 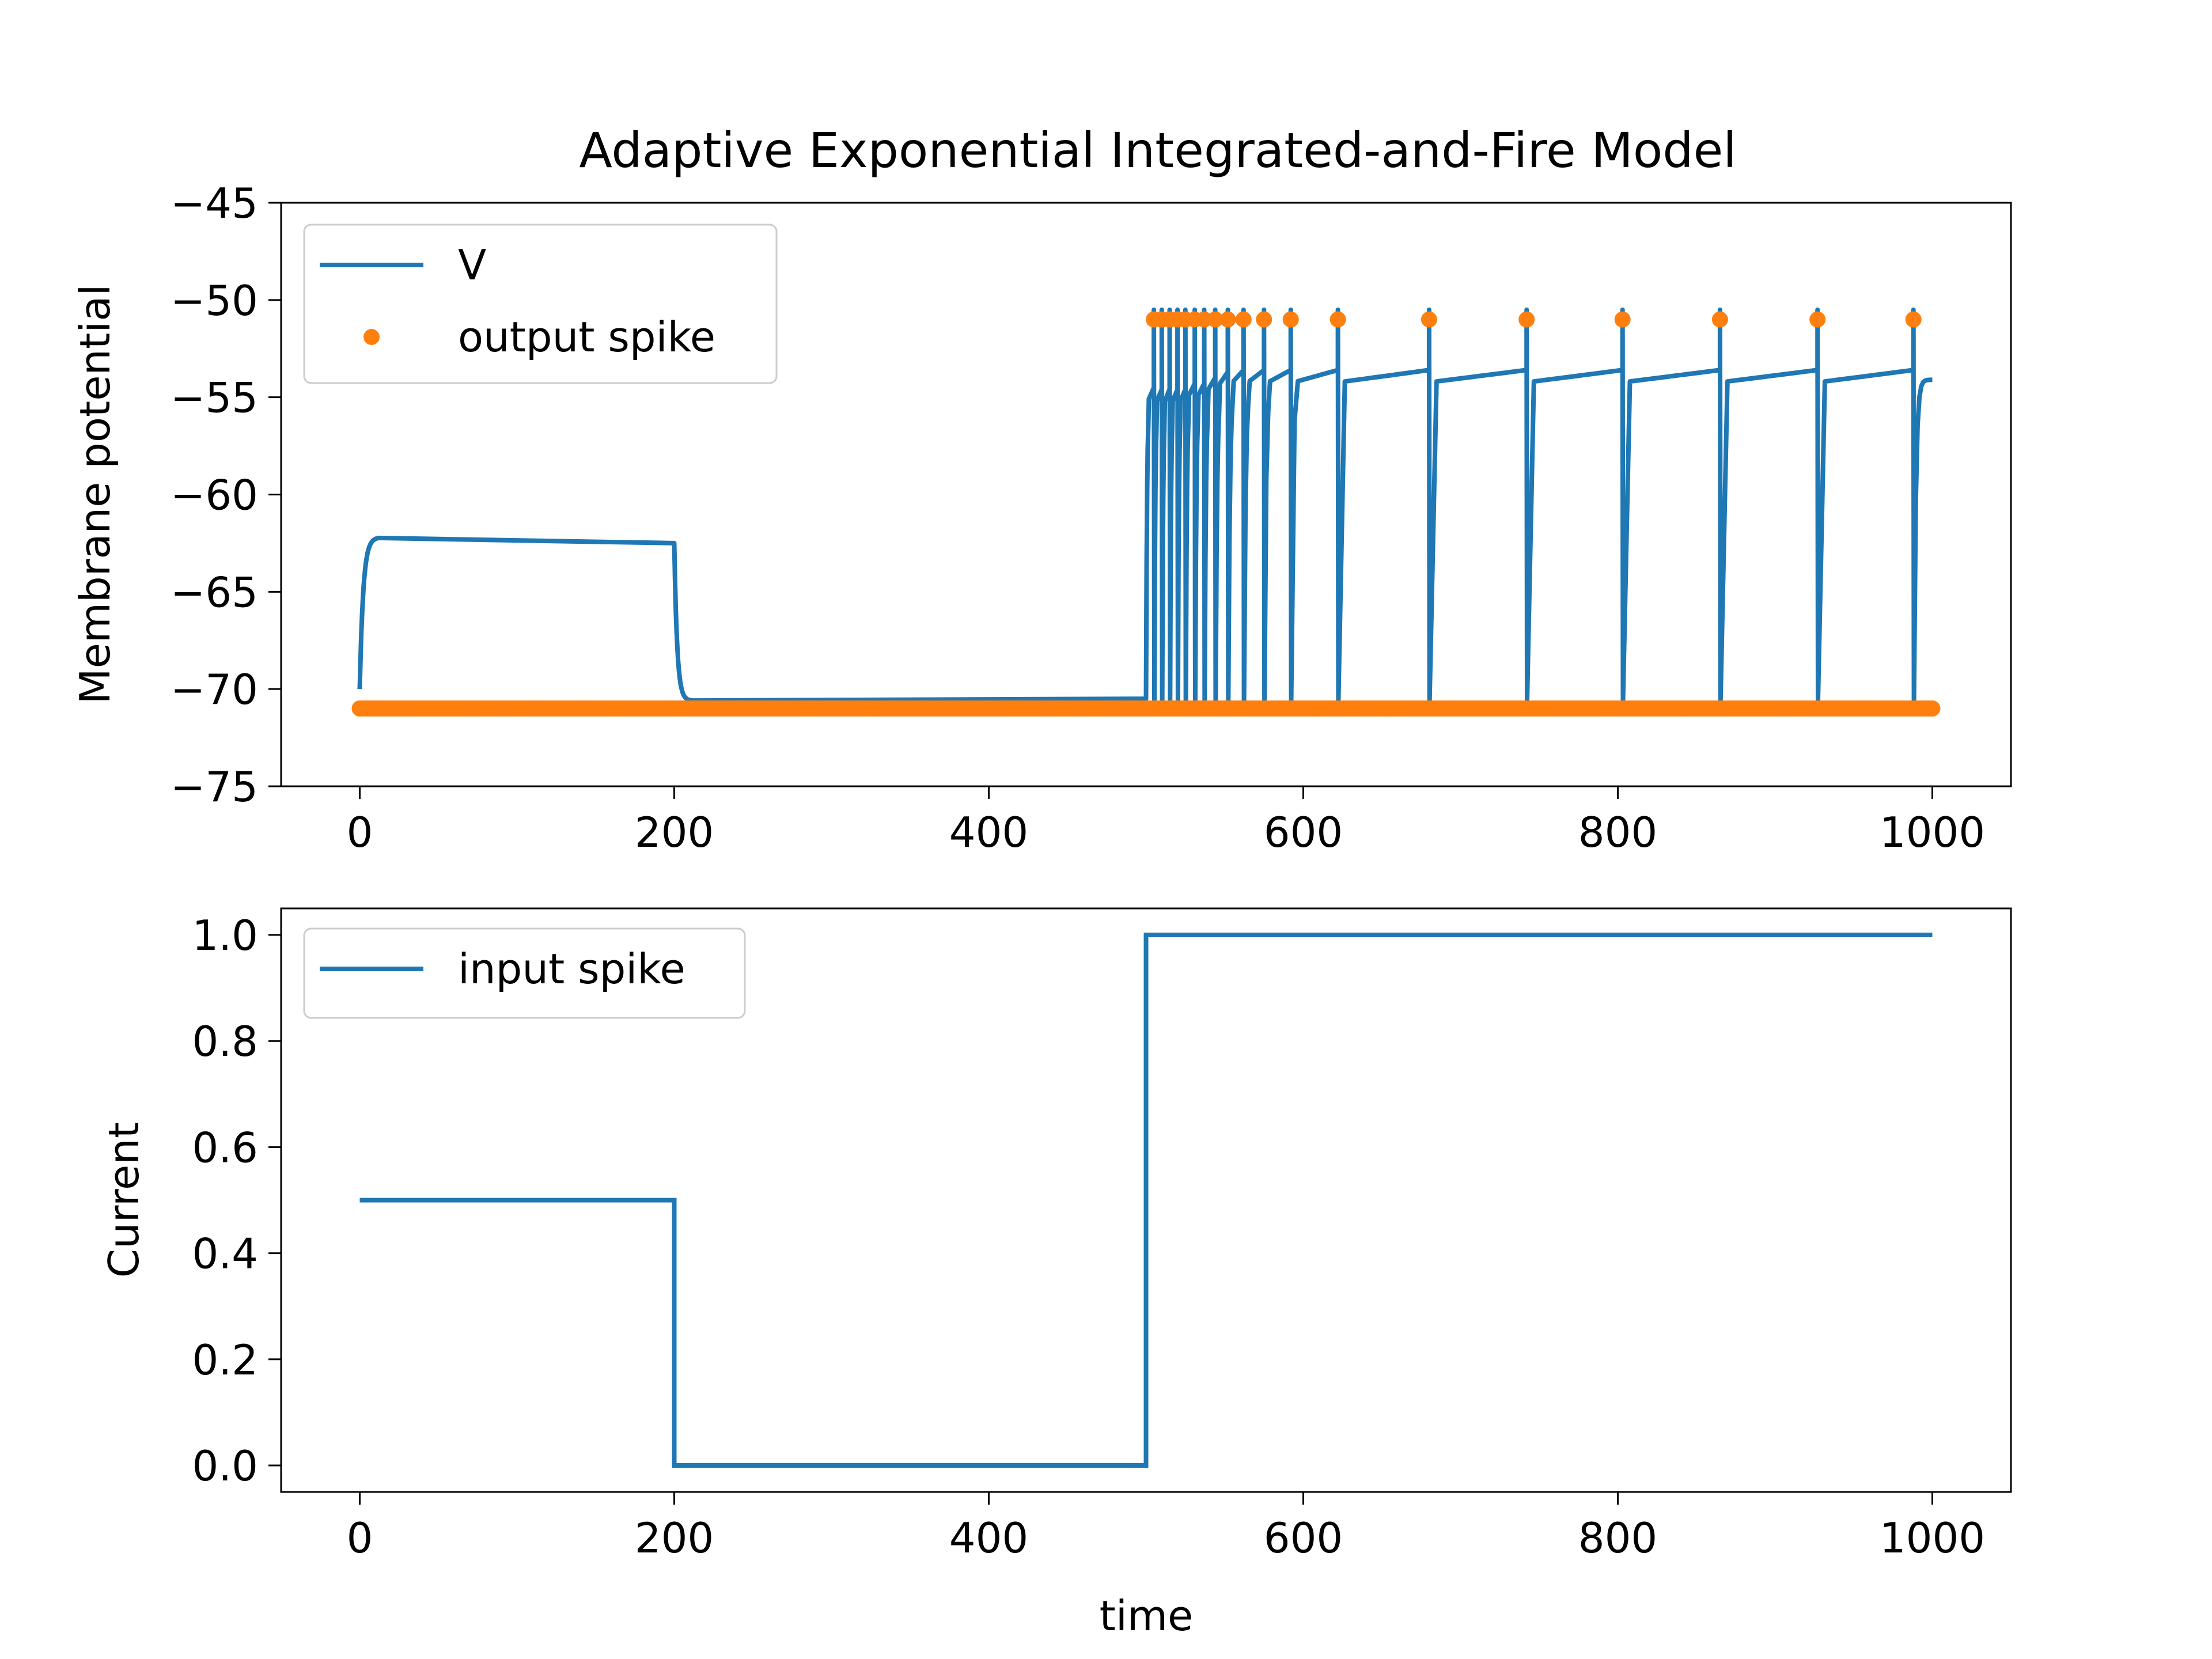 I want to click on bottom-y-axis-label: Current, so click(x=124, y=1200).